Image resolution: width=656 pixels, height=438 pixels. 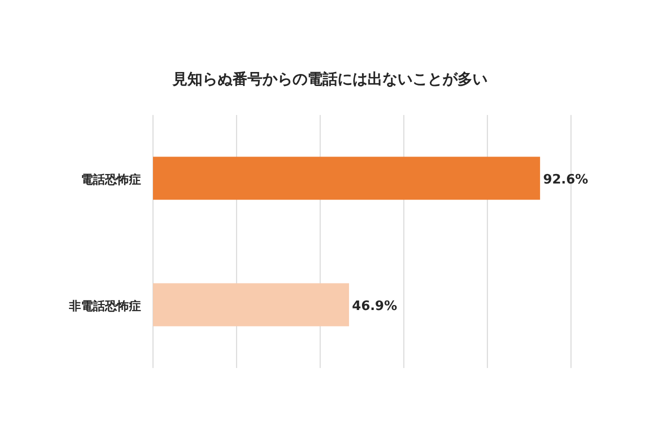 I want to click on y-tick-label: 非電話恐怖症, so click(x=104, y=305).